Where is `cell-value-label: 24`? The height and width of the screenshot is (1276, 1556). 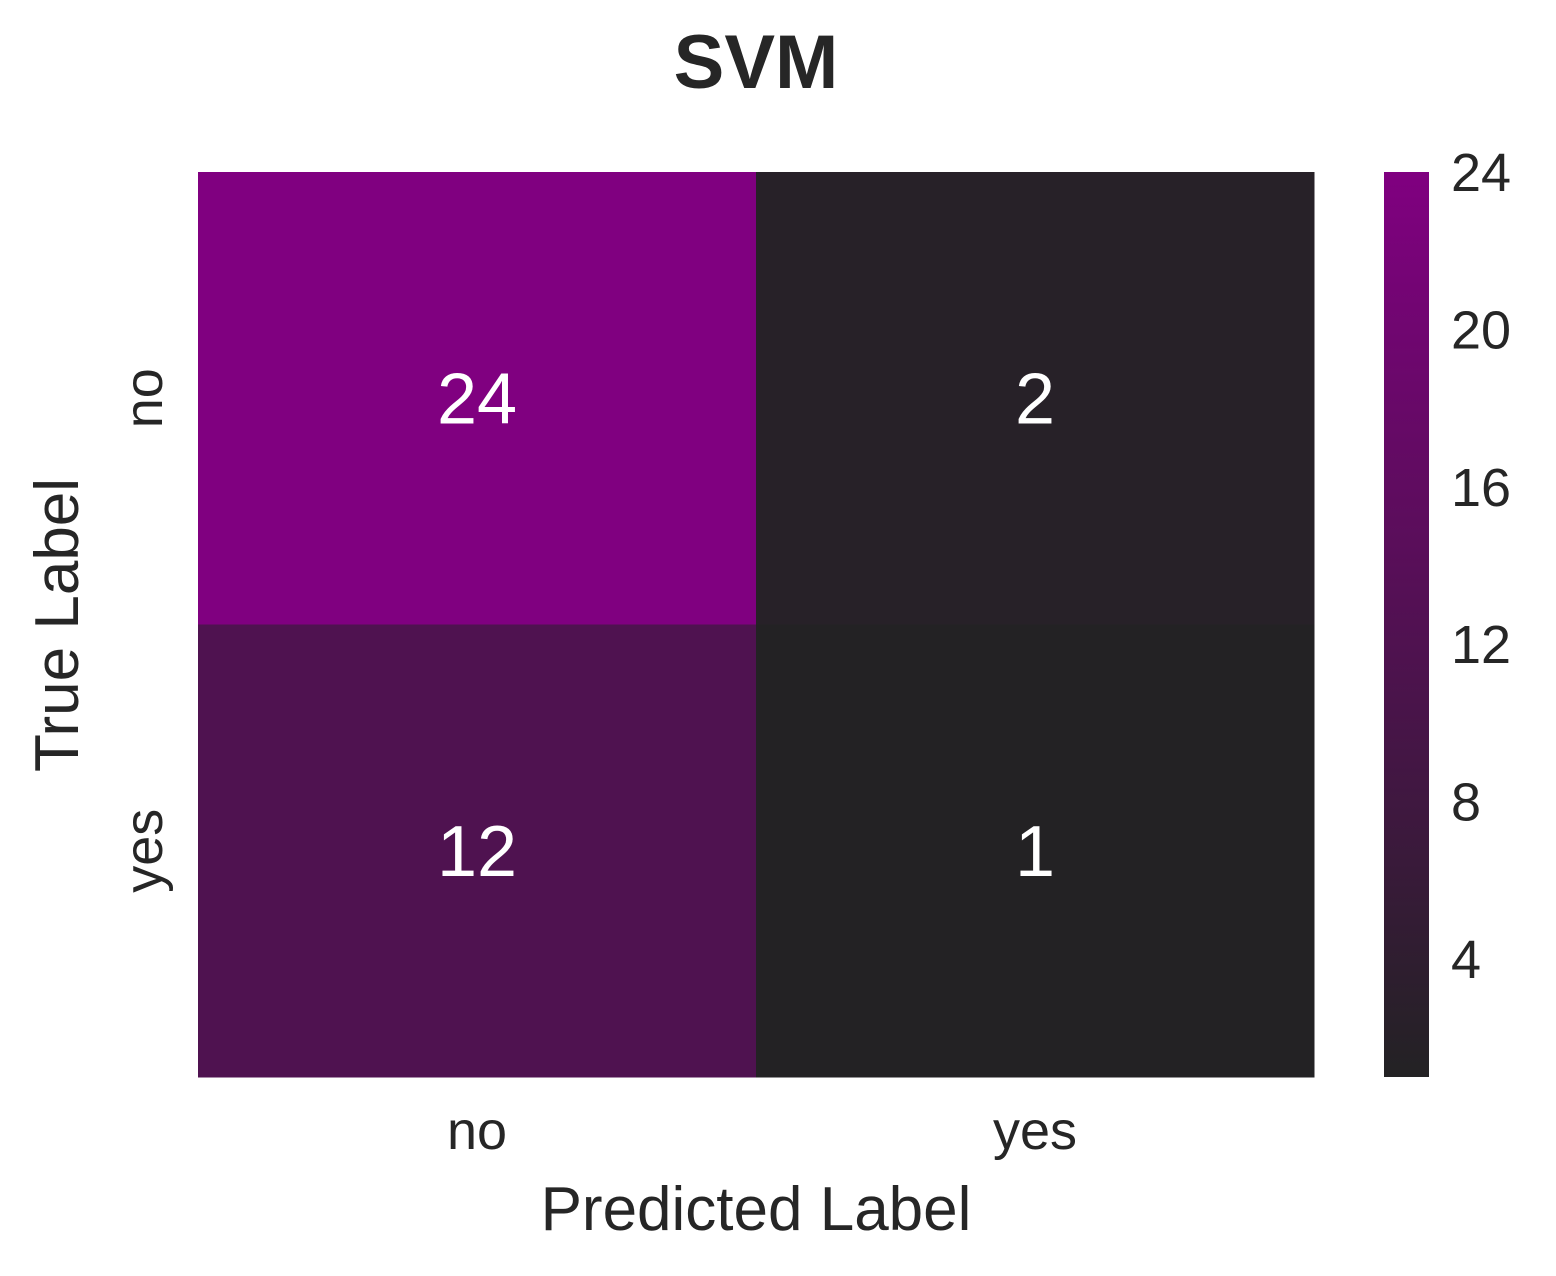 cell-value-label: 24 is located at coordinates (477, 399).